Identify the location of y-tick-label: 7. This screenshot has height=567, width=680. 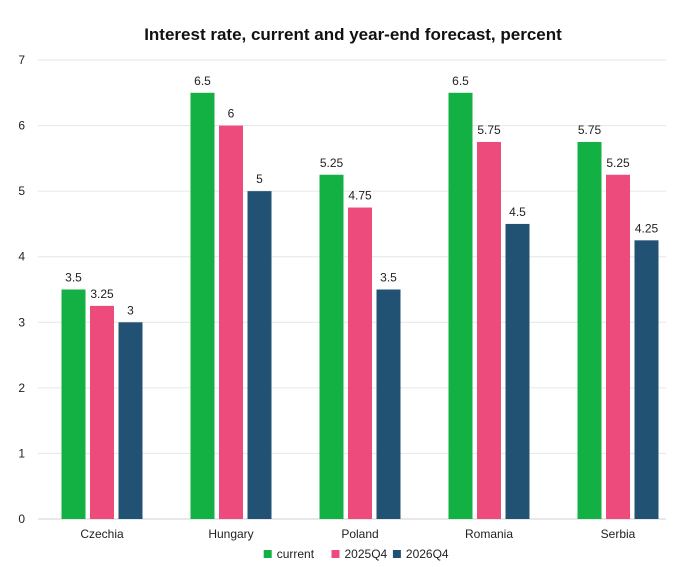
(21, 60).